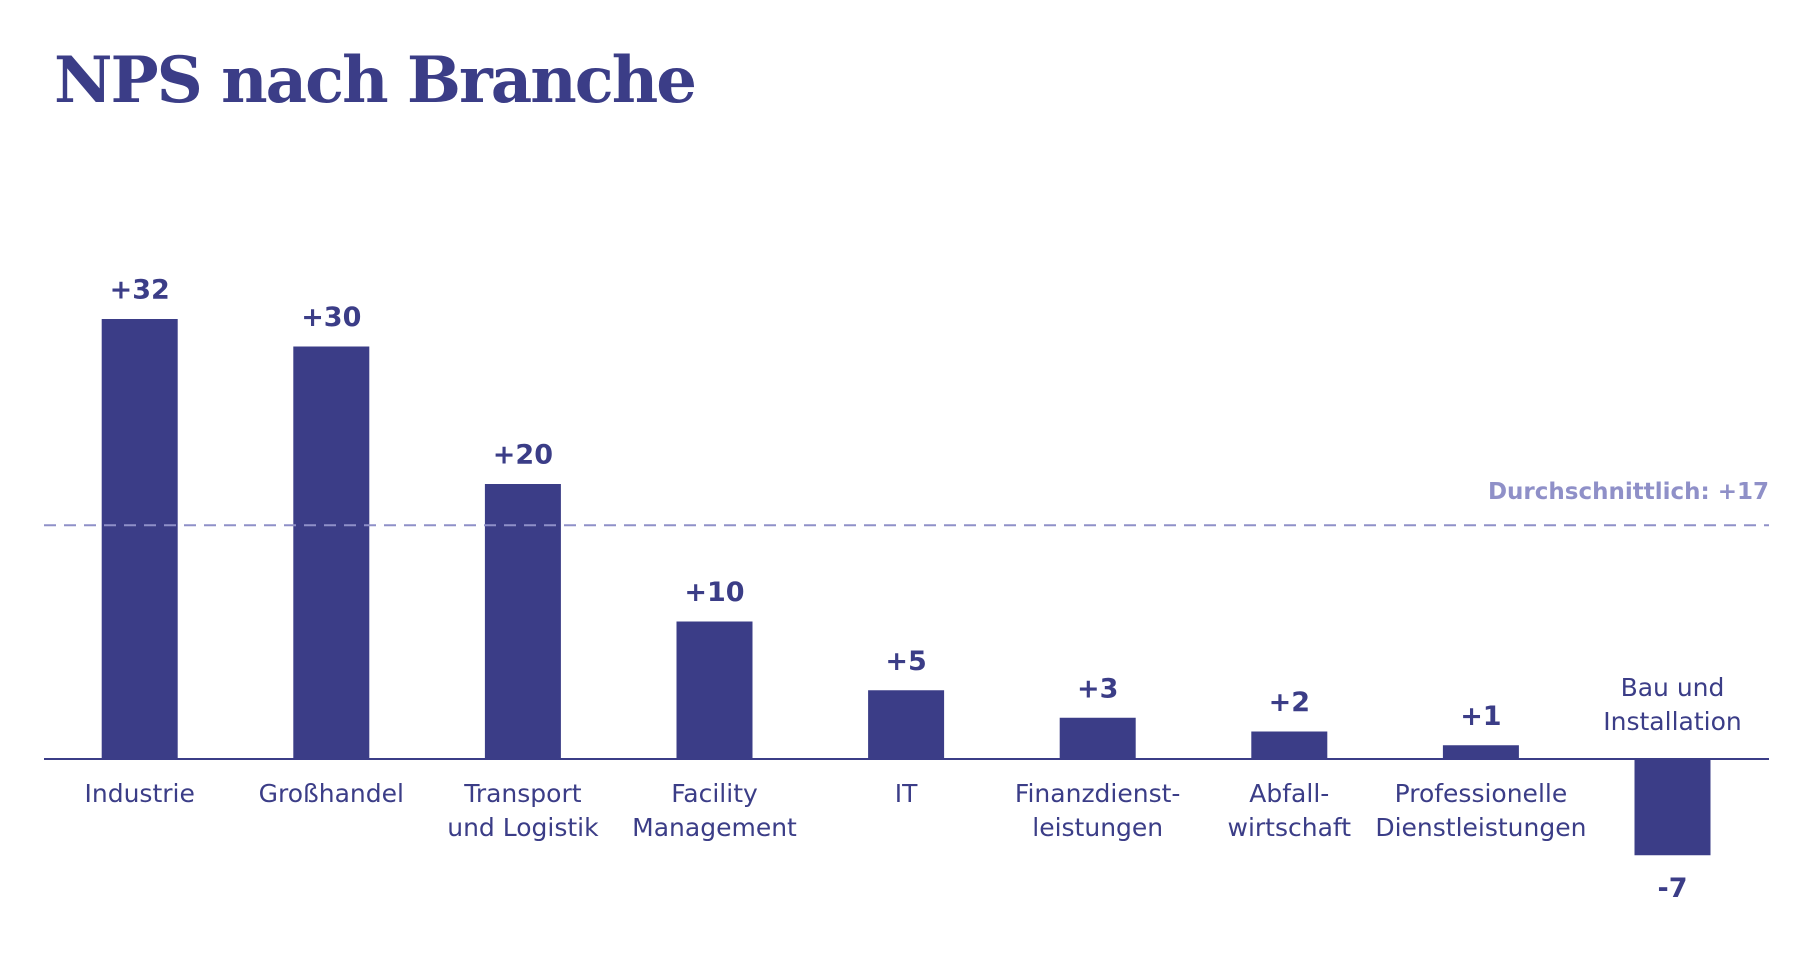  Describe the element at coordinates (1673, 687) in the screenshot. I see `x-tick-label: Bau und` at that location.